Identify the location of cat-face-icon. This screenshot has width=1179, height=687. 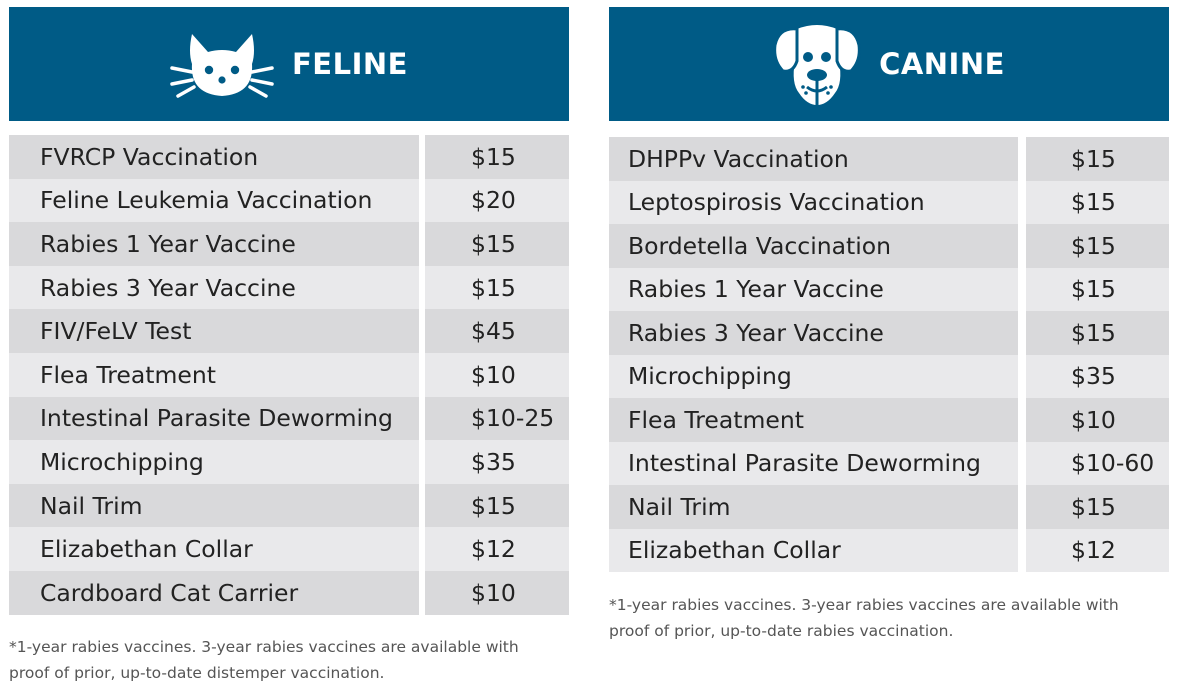
(222, 64).